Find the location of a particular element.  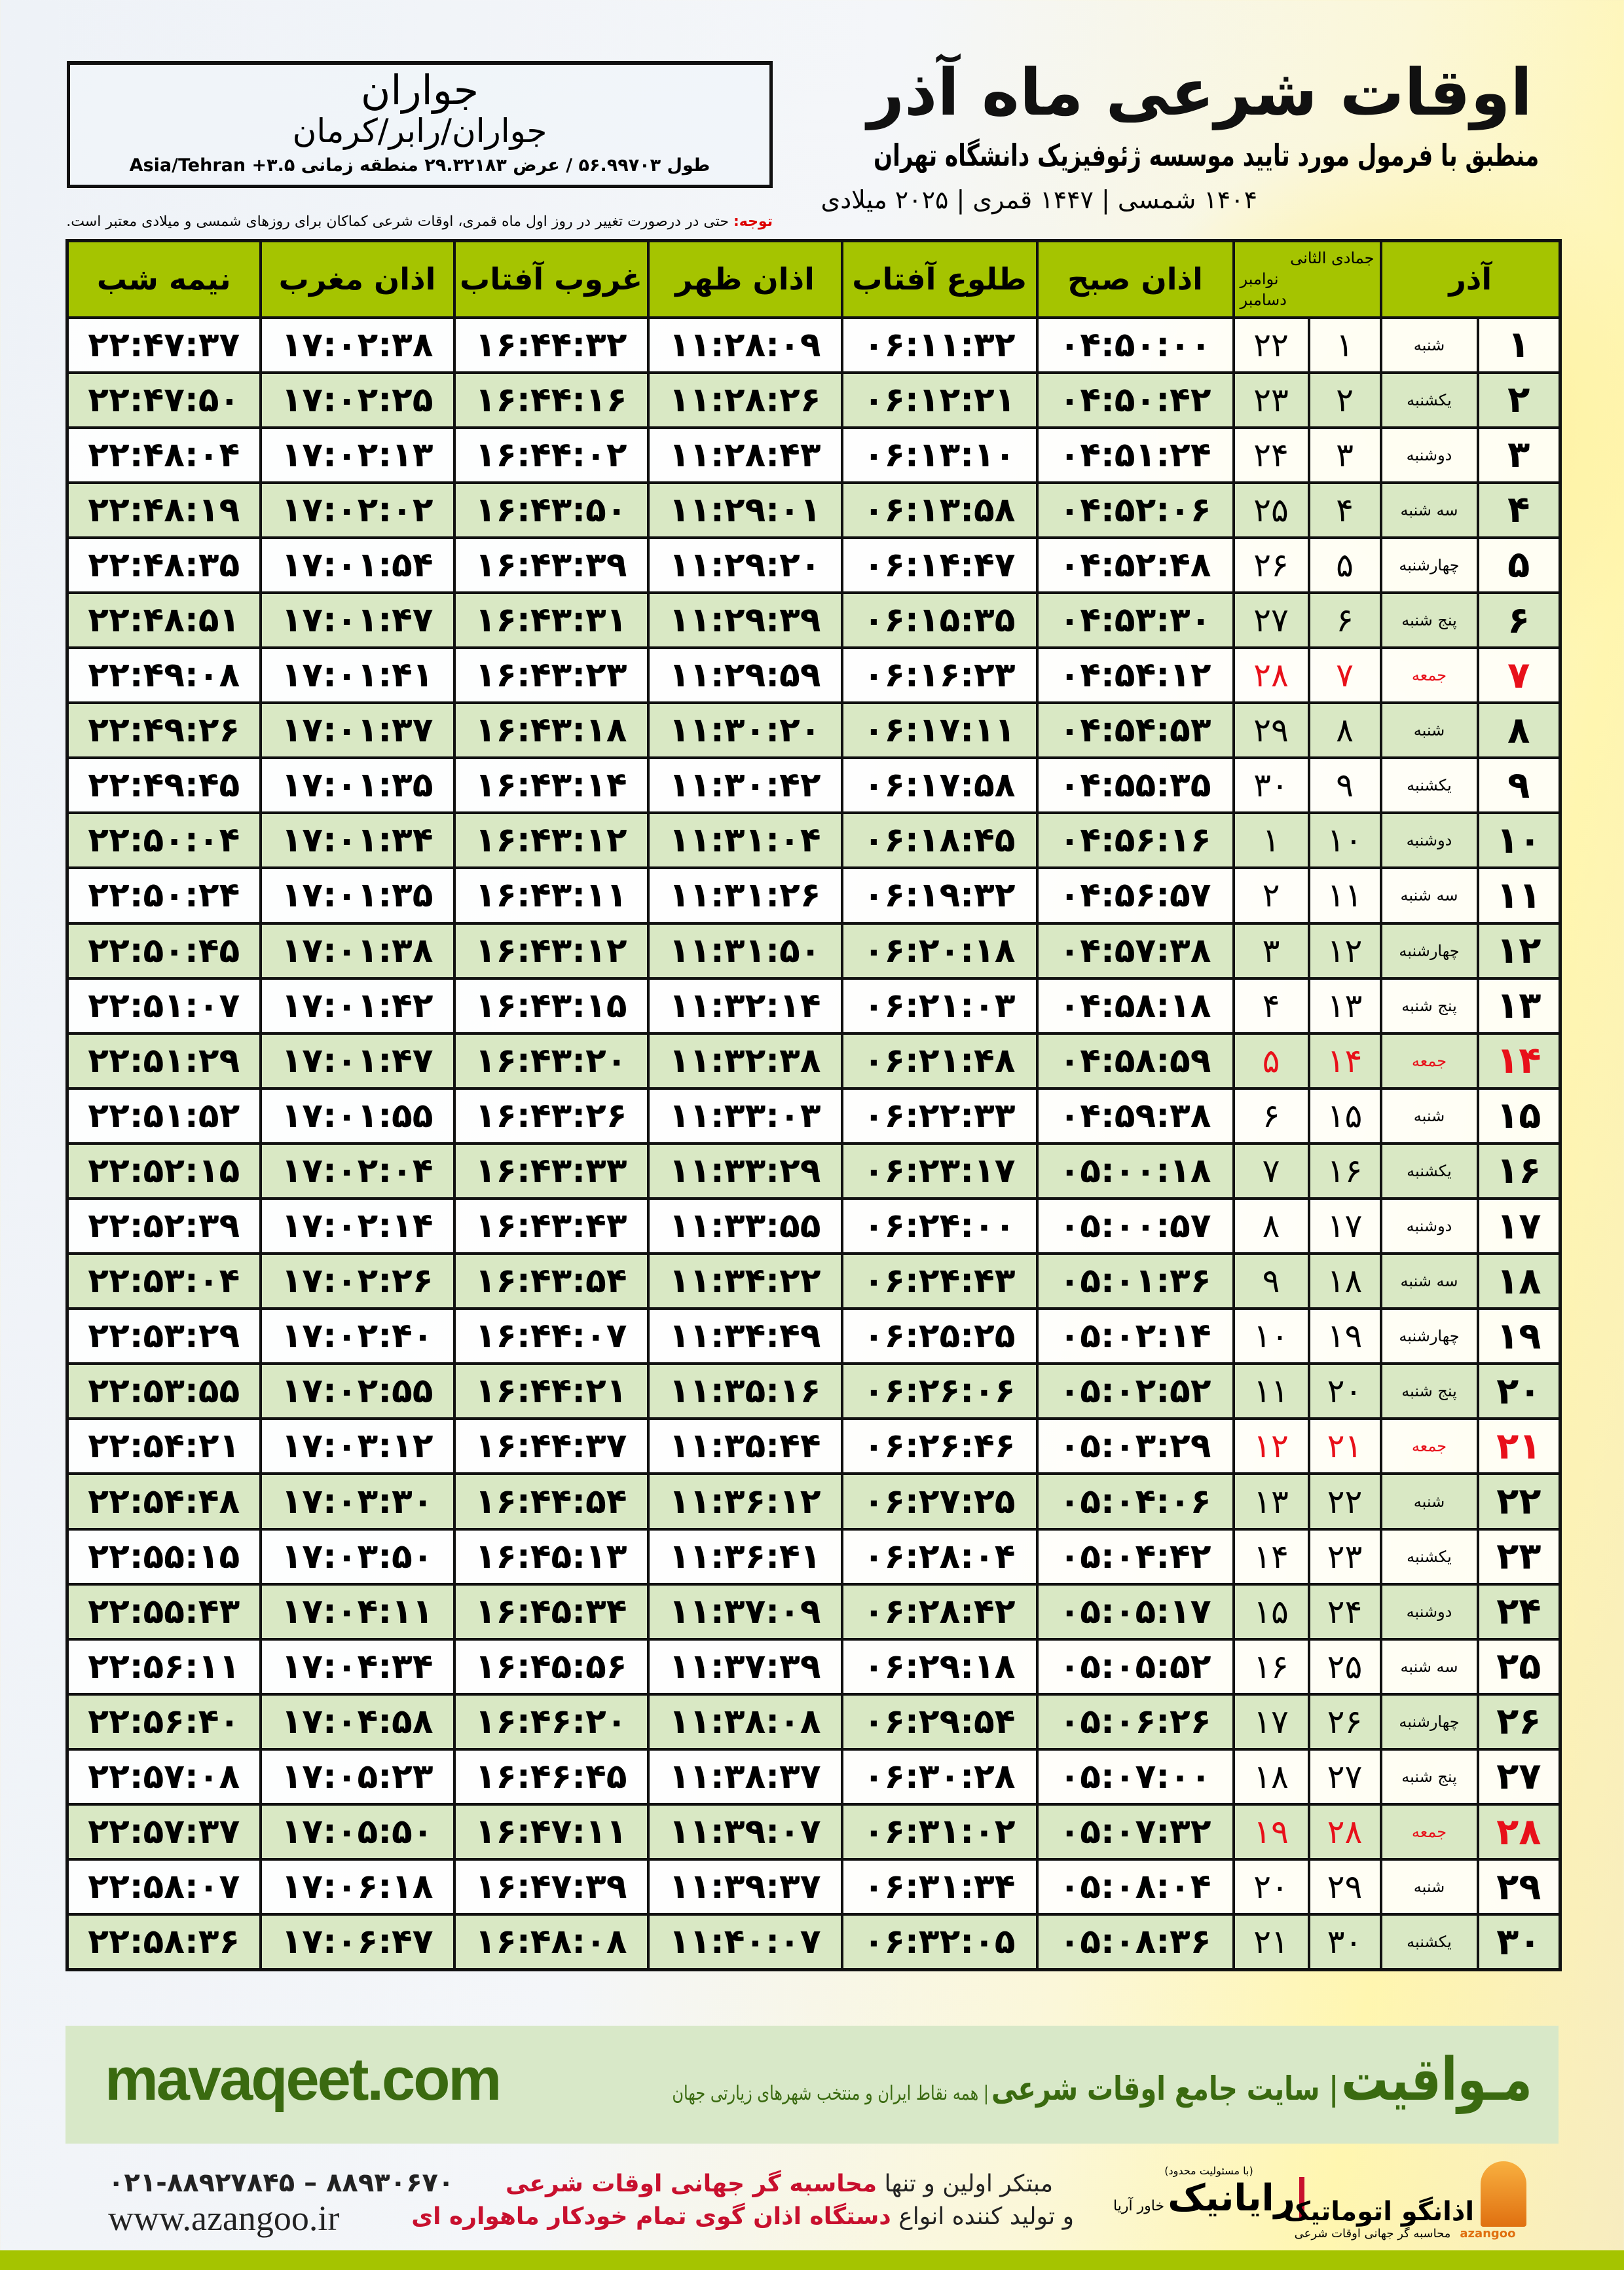

ghorub-time: ۱۶:۴۷:۳۹ is located at coordinates (551, 1887).